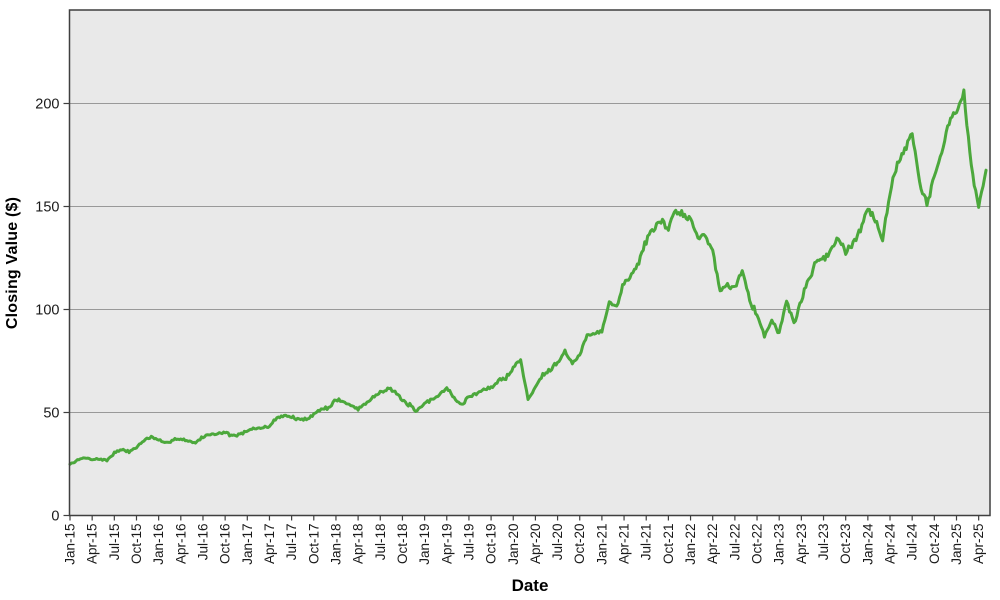  What do you see at coordinates (158, 544) in the screenshot?
I see `x-tick-label-Jan-16: Jan-16` at bounding box center [158, 544].